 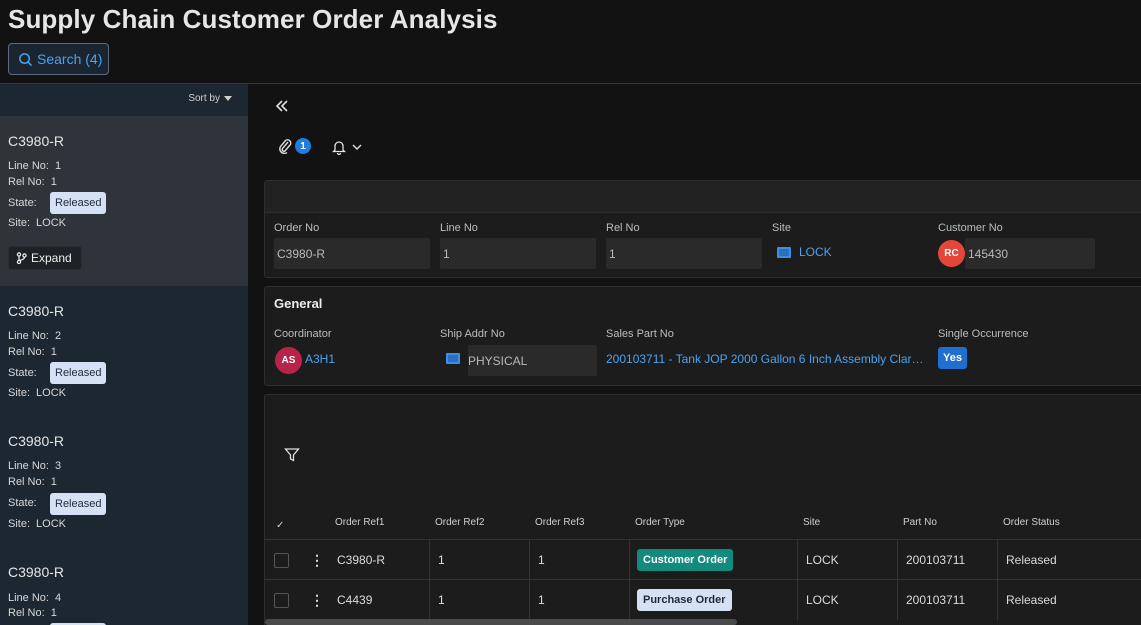 I want to click on column-header-order-ref3: Order Ref3, so click(x=560, y=522).